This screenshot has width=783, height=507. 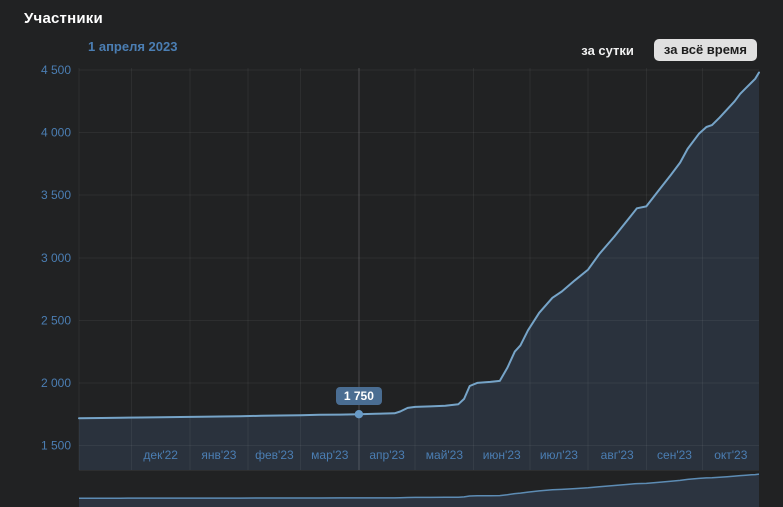 I want to click on value-tooltip: 1 750, so click(x=358, y=396).